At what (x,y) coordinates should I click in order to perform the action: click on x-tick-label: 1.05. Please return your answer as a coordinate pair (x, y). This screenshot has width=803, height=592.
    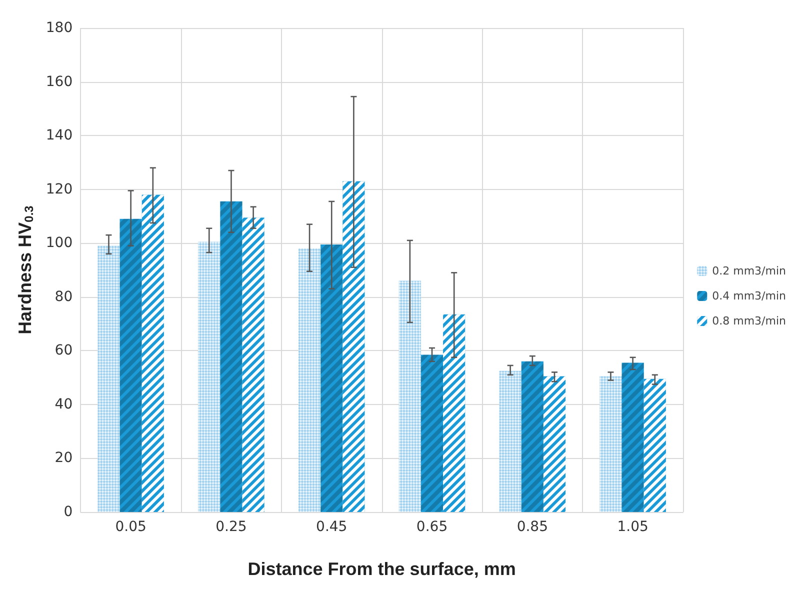
    Looking at the image, I should click on (632, 527).